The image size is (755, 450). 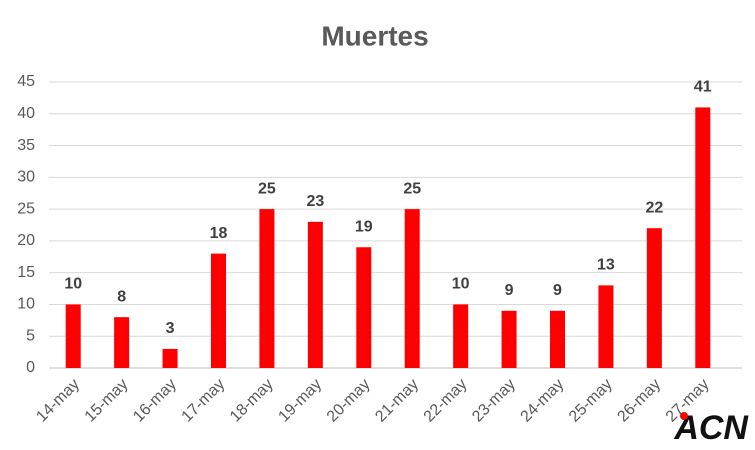 What do you see at coordinates (26, 145) in the screenshot?
I see `y-tick-label: 35` at bounding box center [26, 145].